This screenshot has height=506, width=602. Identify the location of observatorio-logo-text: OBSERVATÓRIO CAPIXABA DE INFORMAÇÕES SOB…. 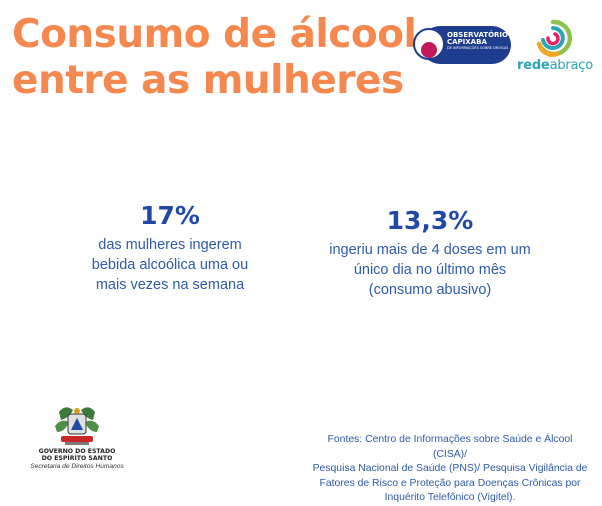
(478, 41).